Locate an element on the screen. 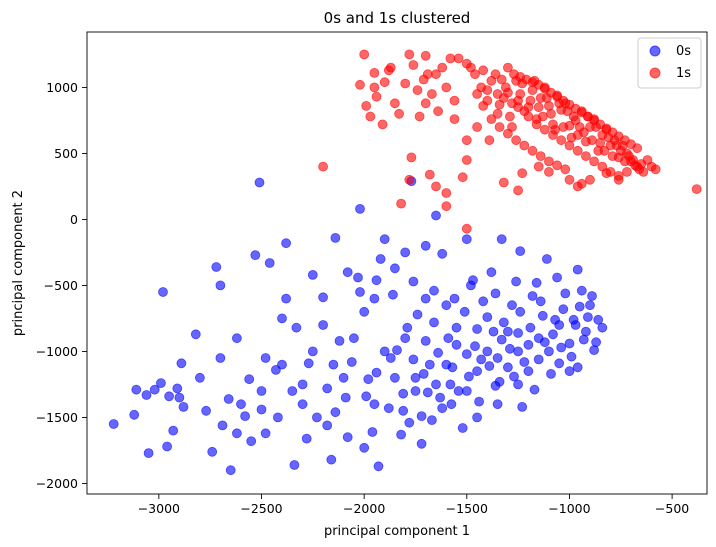  x-tick-label: −2000 is located at coordinates (364, 508).